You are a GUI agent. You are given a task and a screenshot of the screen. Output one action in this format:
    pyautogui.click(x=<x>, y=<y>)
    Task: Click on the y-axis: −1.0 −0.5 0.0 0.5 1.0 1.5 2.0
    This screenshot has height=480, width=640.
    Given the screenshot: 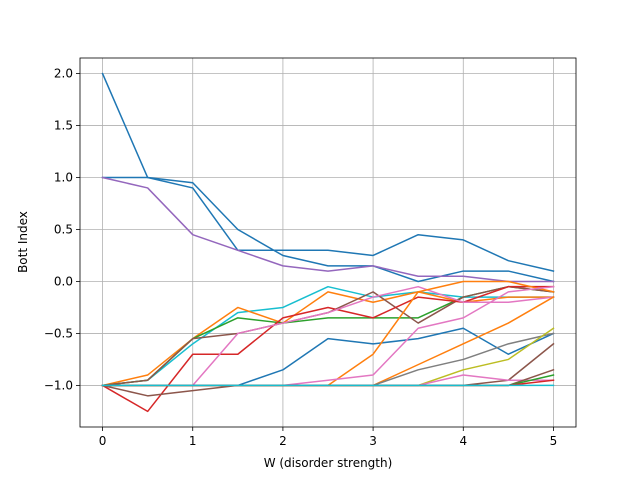 What is the action you would take?
    pyautogui.click(x=62, y=229)
    